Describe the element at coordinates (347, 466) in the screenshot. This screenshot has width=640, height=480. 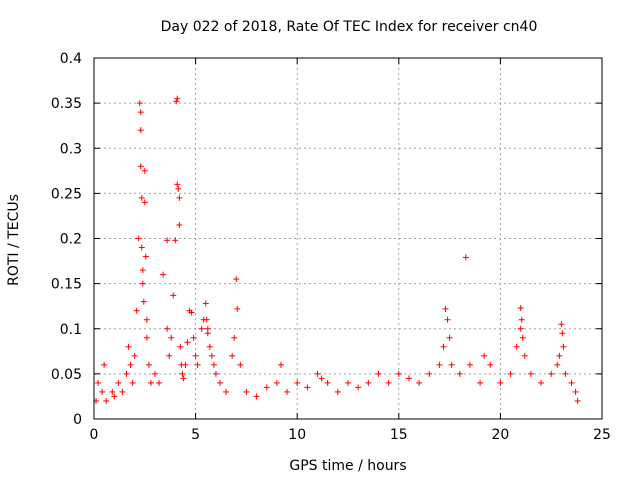
I see `x-axis-label: GPS time / hours` at that location.